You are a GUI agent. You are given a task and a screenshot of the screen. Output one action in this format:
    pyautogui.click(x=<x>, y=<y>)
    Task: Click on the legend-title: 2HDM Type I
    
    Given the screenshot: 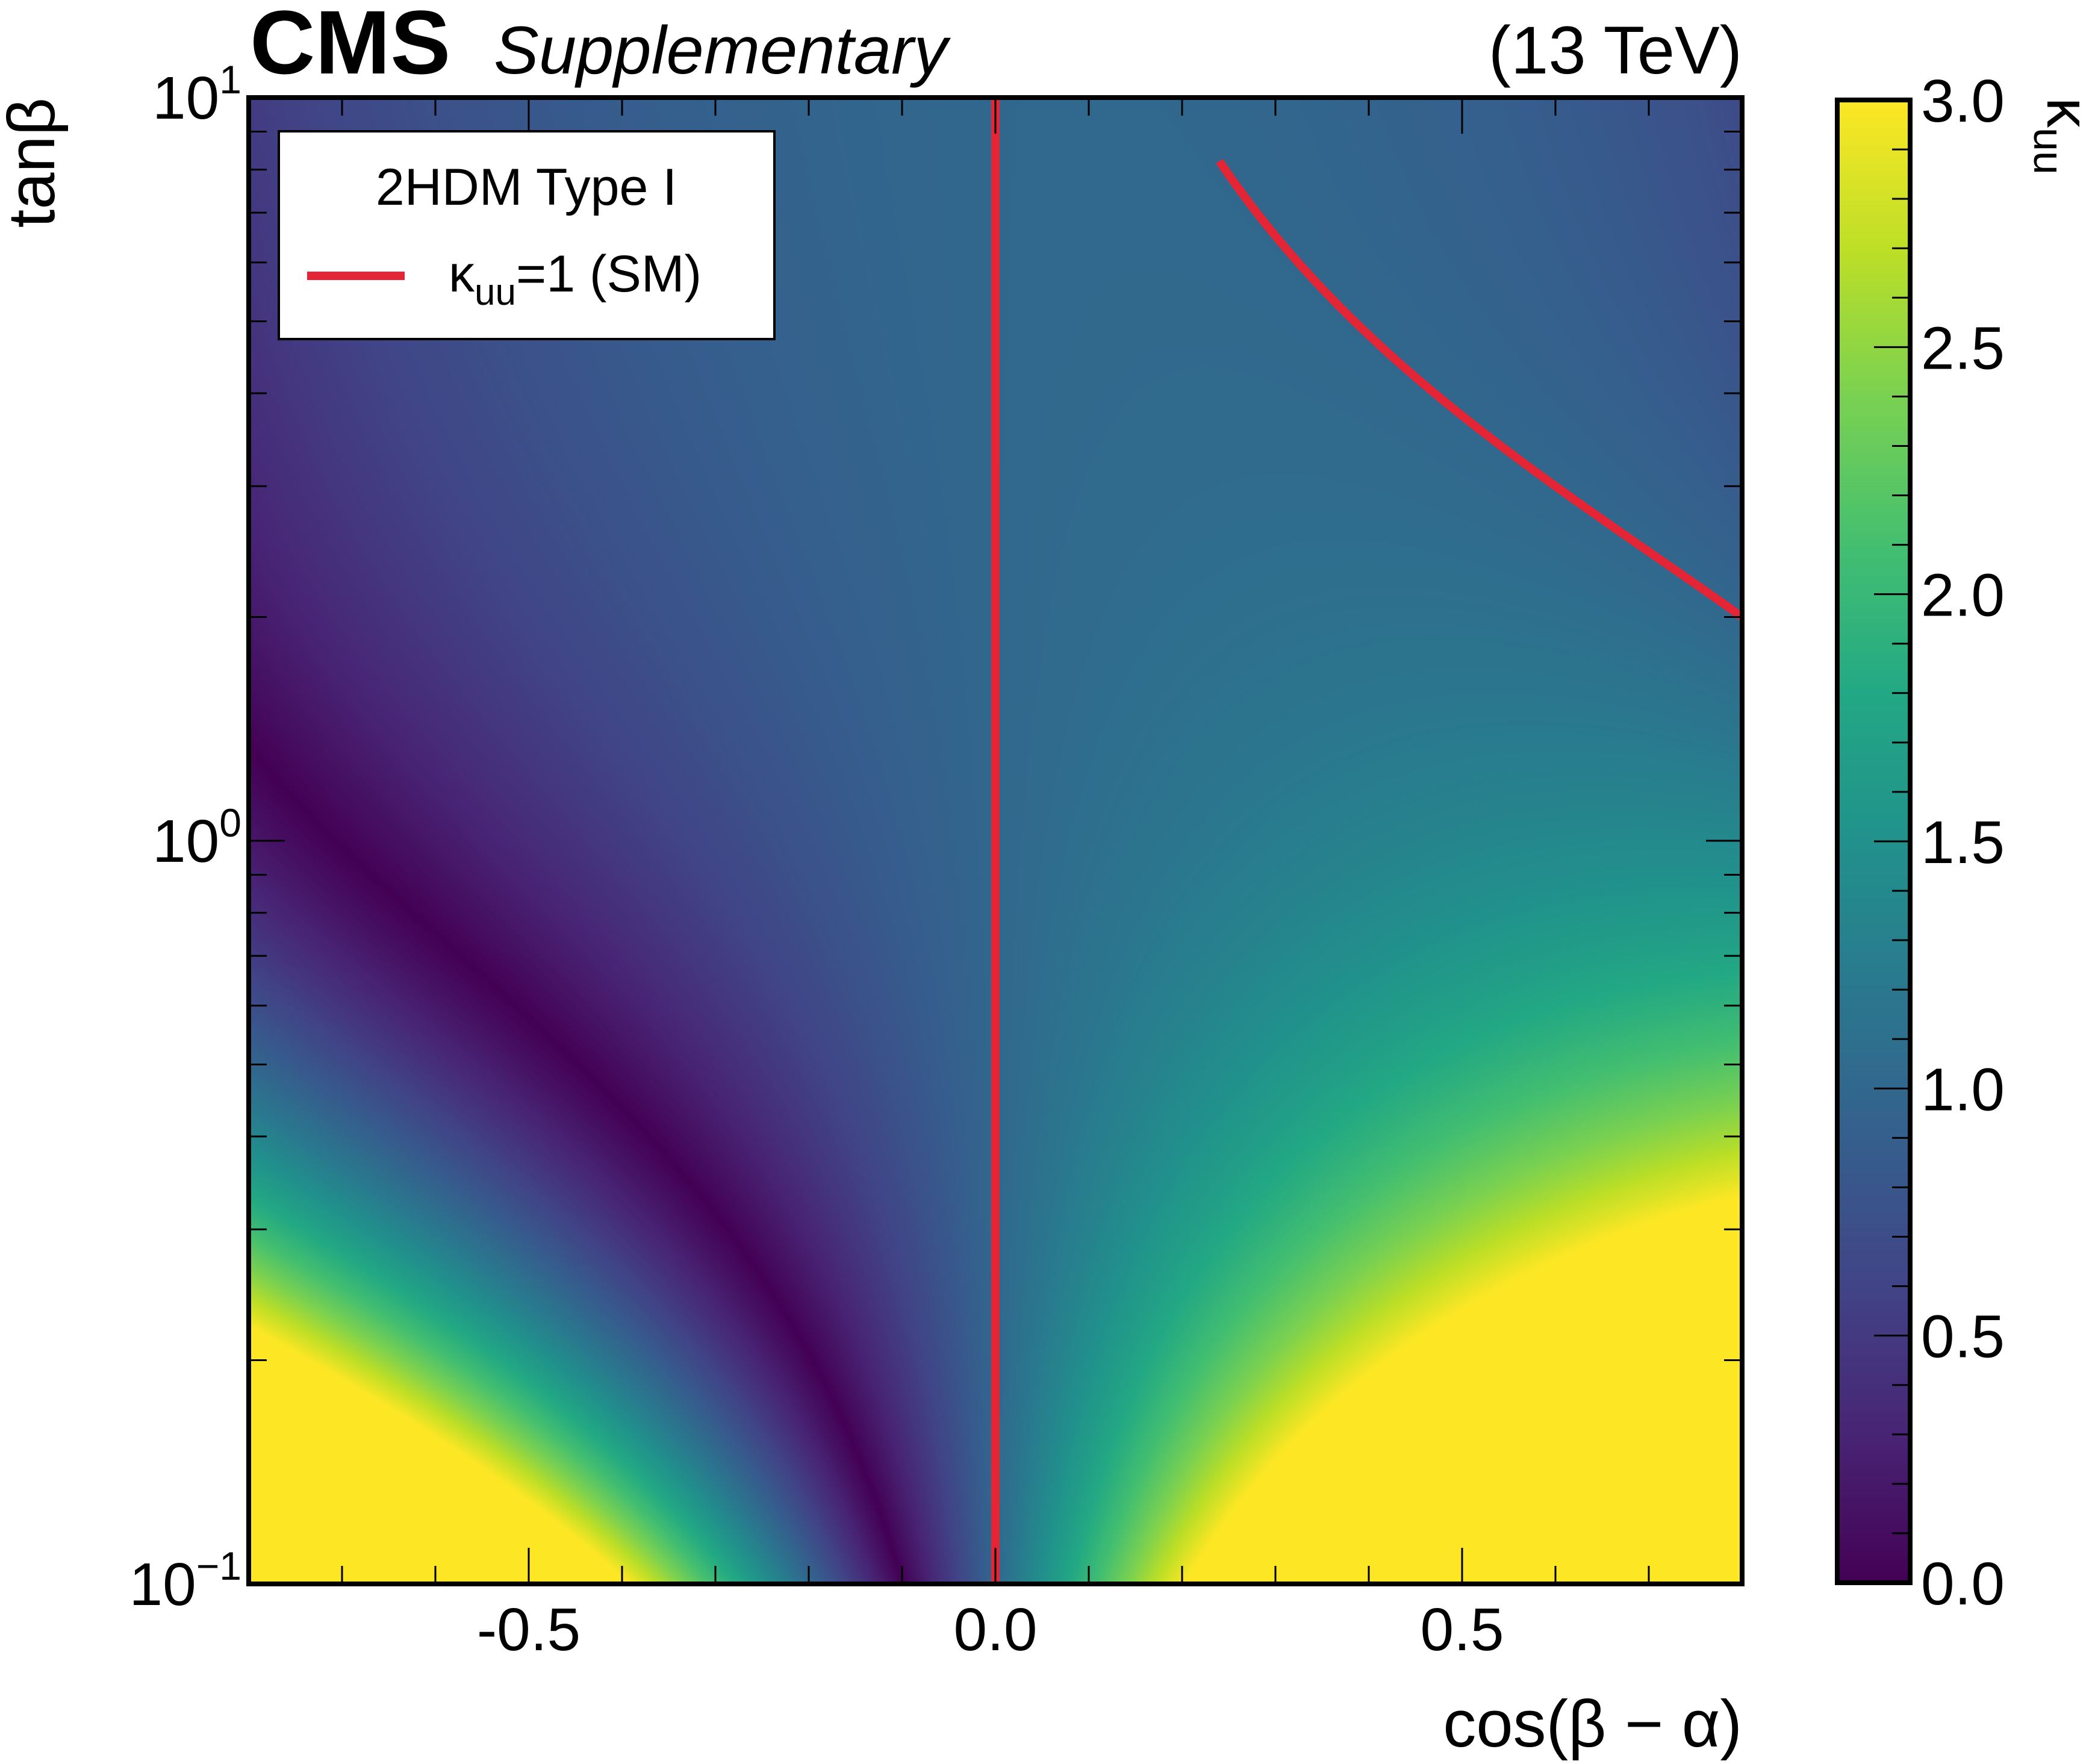 What is the action you would take?
    pyautogui.click(x=526, y=187)
    